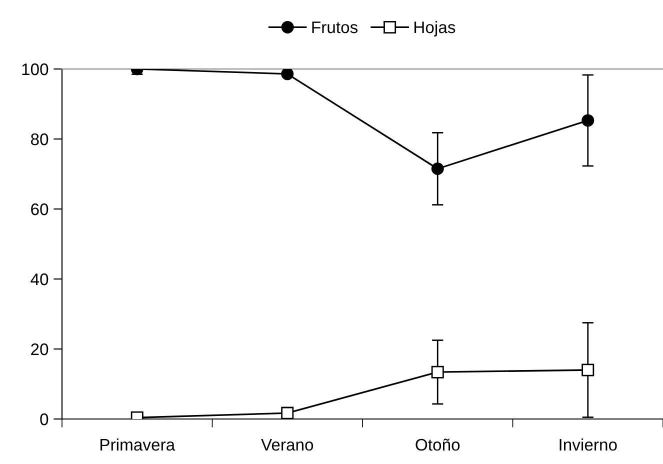 The image size is (663, 464). Describe the element at coordinates (438, 444) in the screenshot. I see `x-tick-label: Otoño` at that location.